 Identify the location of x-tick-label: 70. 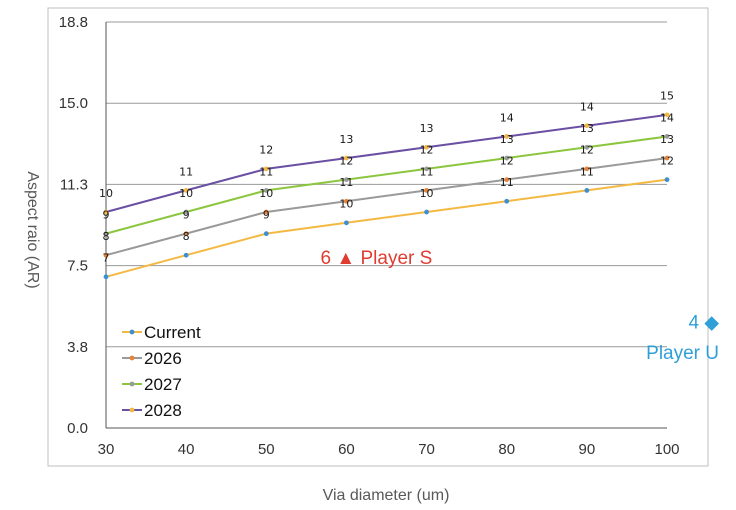
(426, 449).